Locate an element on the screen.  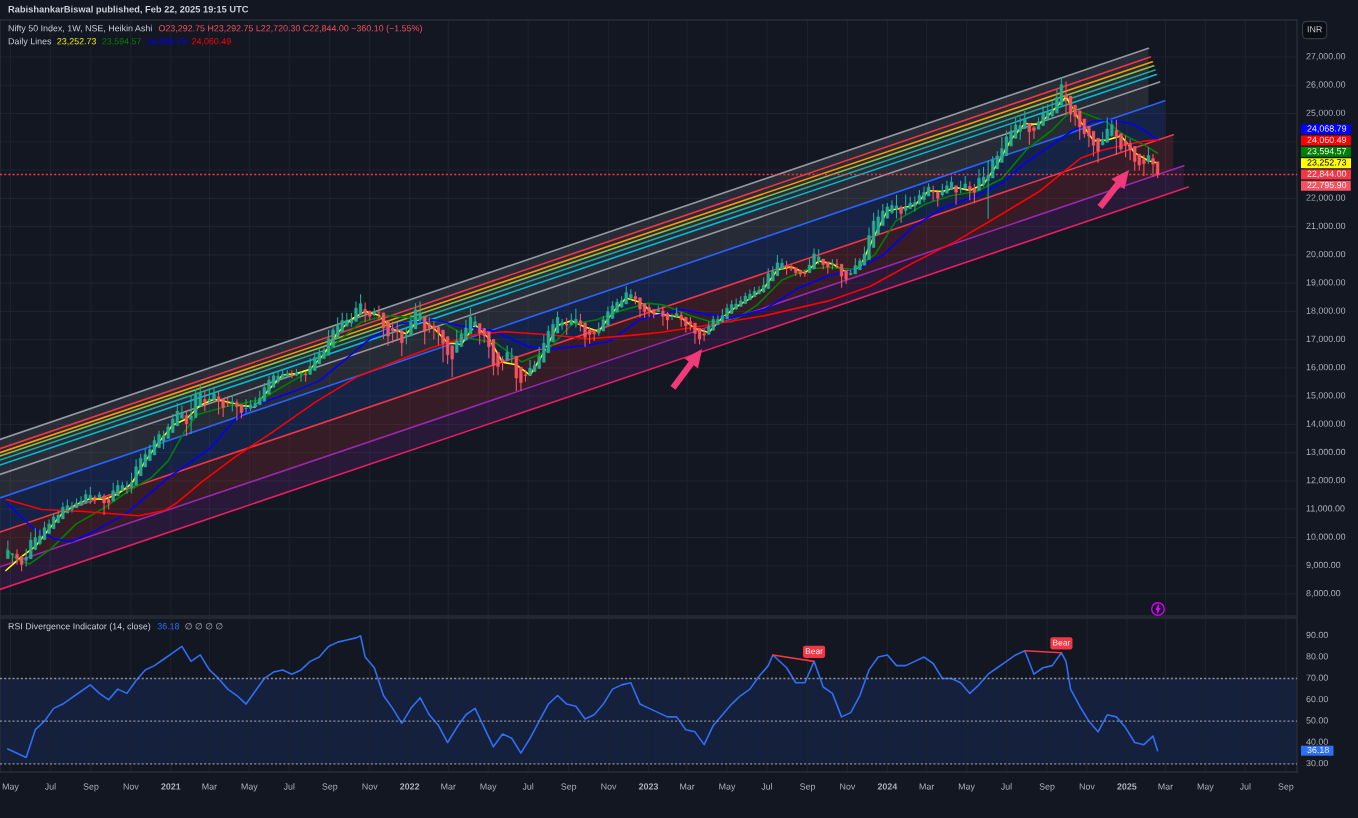
y-tick-label: 16,000.00 is located at coordinates (1326, 367).